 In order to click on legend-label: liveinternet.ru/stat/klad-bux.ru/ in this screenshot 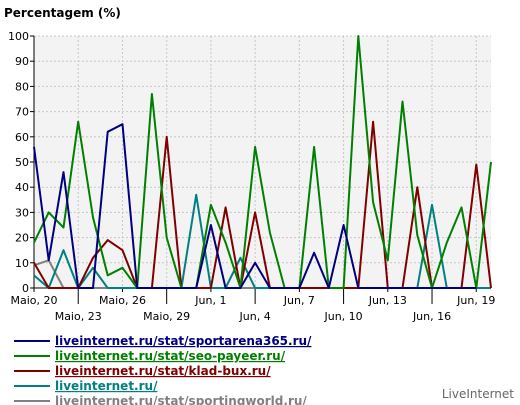, I will do `click(163, 371)`.